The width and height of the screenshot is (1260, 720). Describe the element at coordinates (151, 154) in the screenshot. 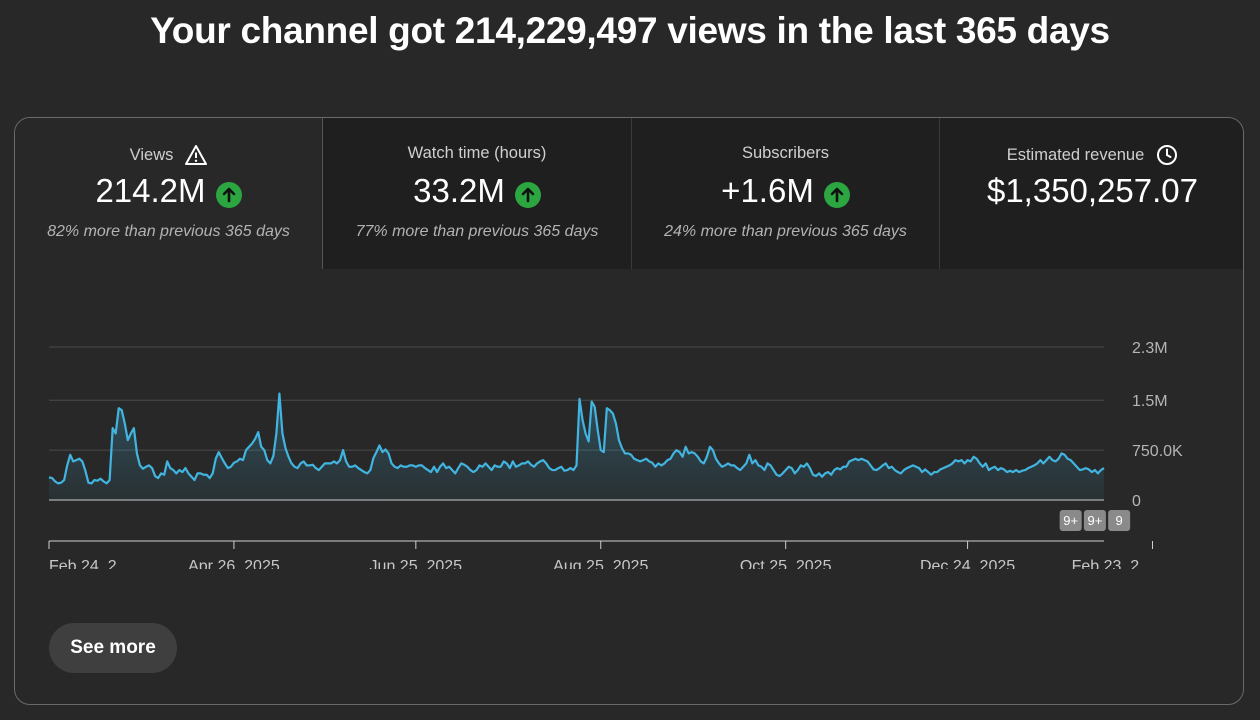

I see `views-label: Views` at that location.